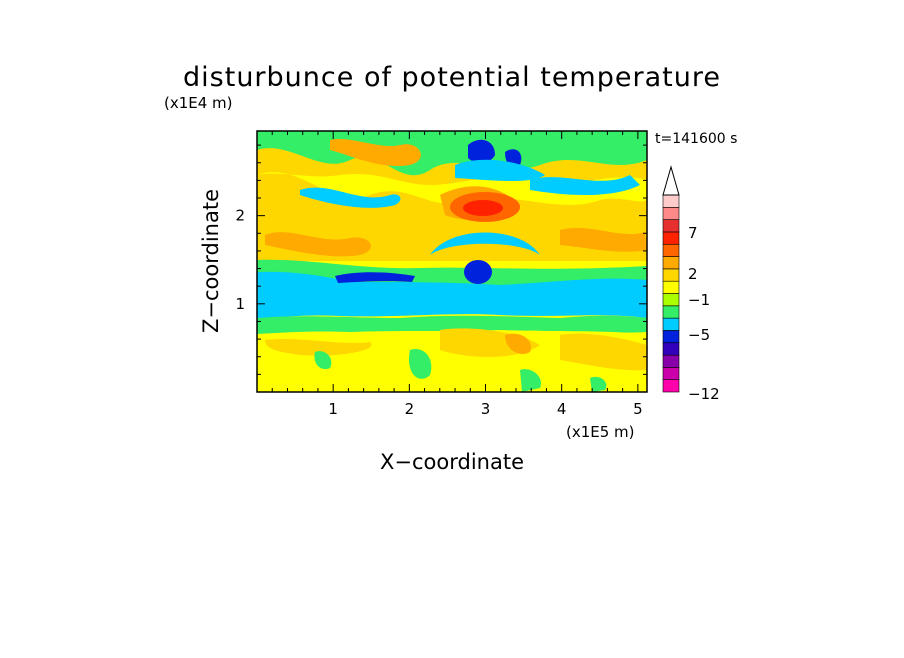 The width and height of the screenshot is (904, 658). I want to click on chart-title: disturbunce of potential temperature, so click(452, 77).